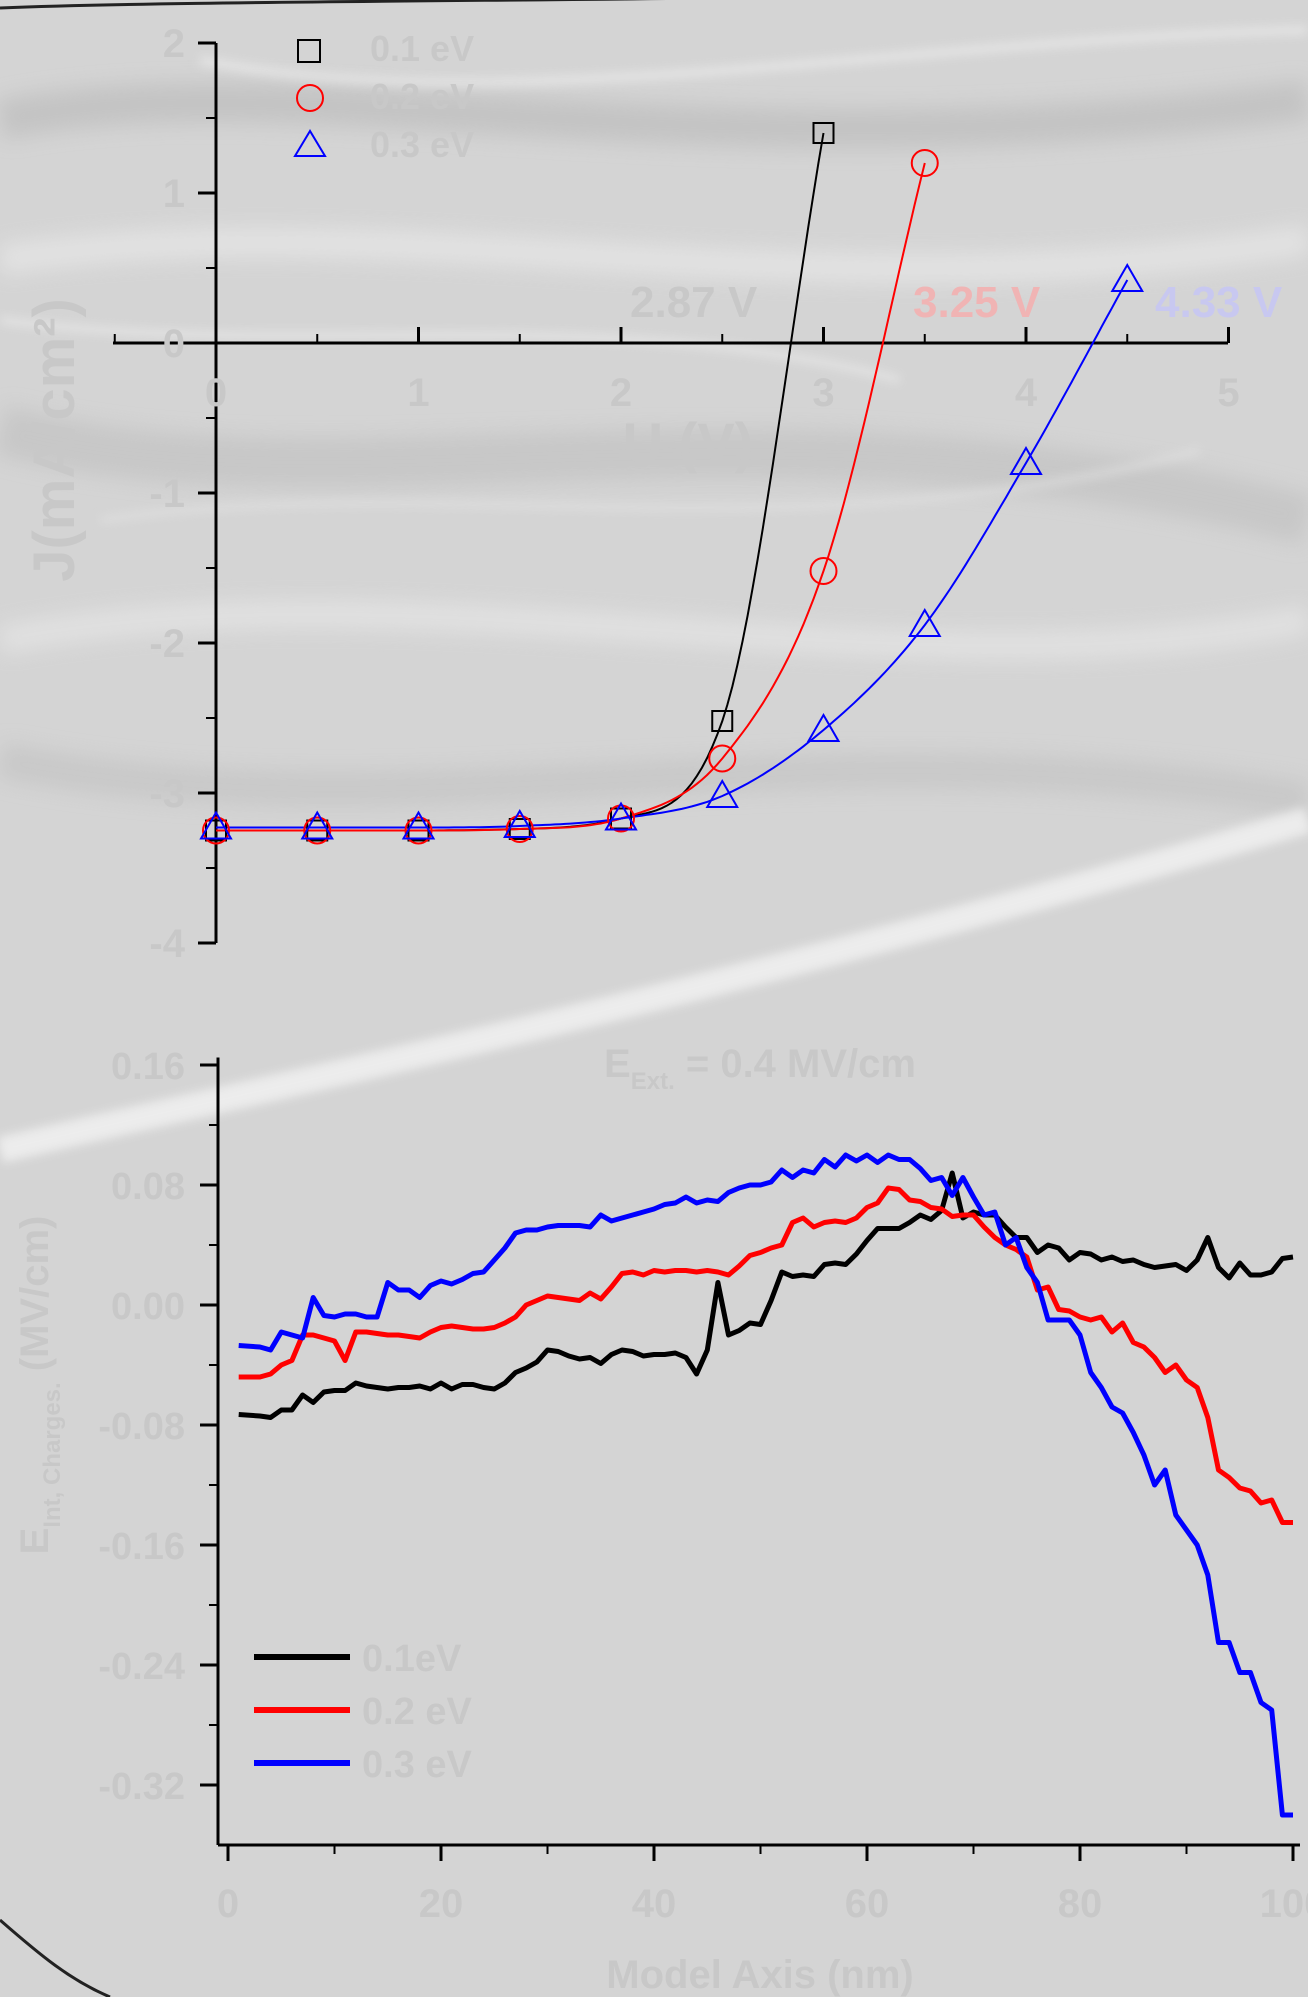  Describe the element at coordinates (167, 494) in the screenshot. I see `y-tick-label: -1` at that location.